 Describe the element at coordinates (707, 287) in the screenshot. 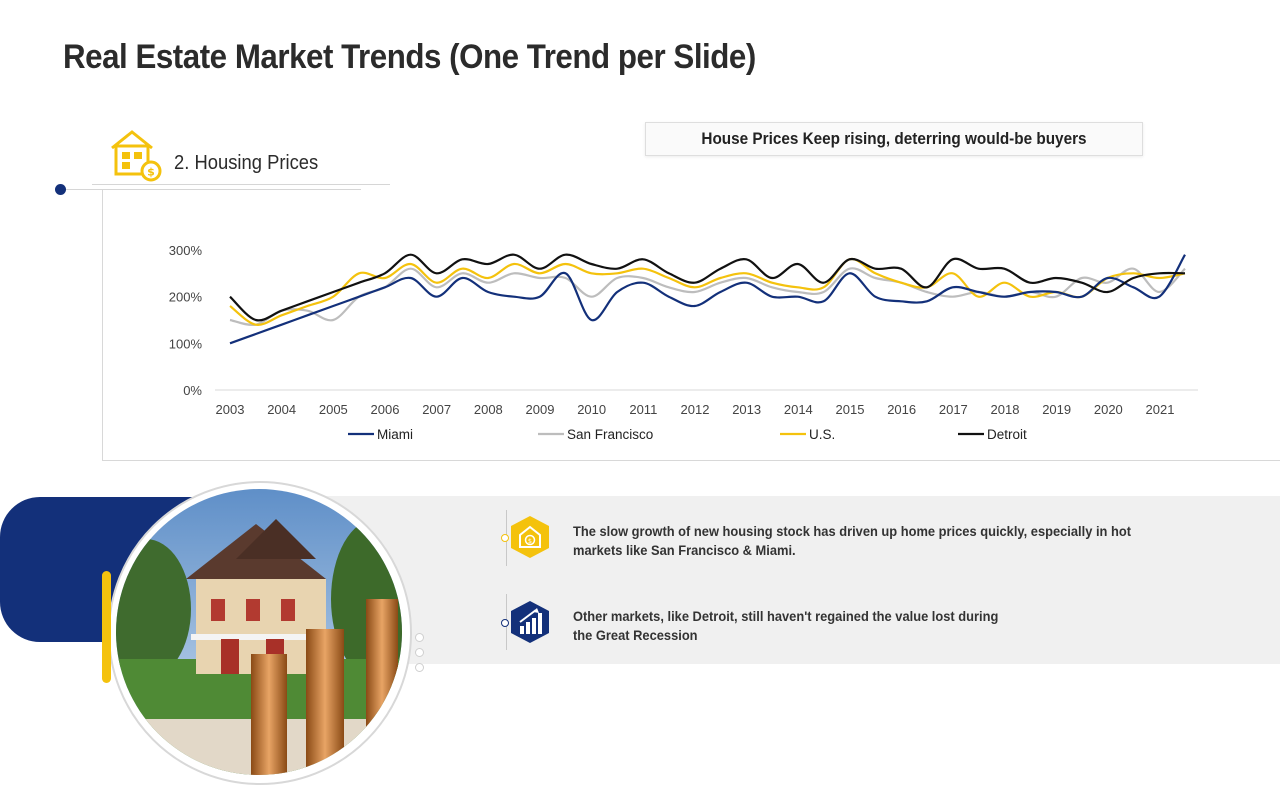

I see `series-line-detroit` at that location.